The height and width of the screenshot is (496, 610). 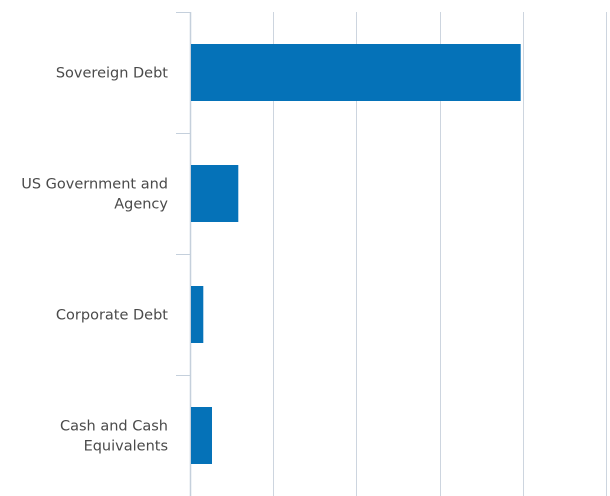 I want to click on category-label-line: Cash and Cash, so click(x=114, y=427).